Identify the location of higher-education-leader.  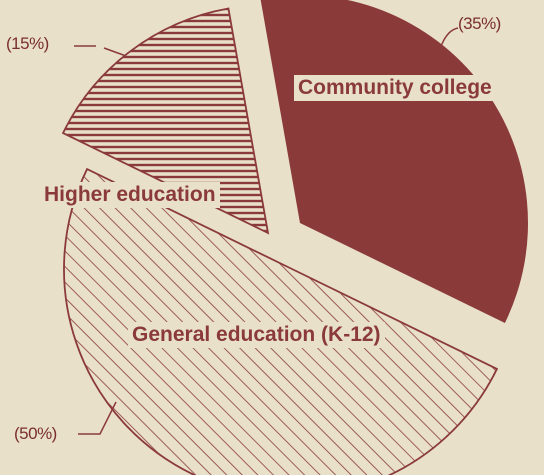
(100, 51).